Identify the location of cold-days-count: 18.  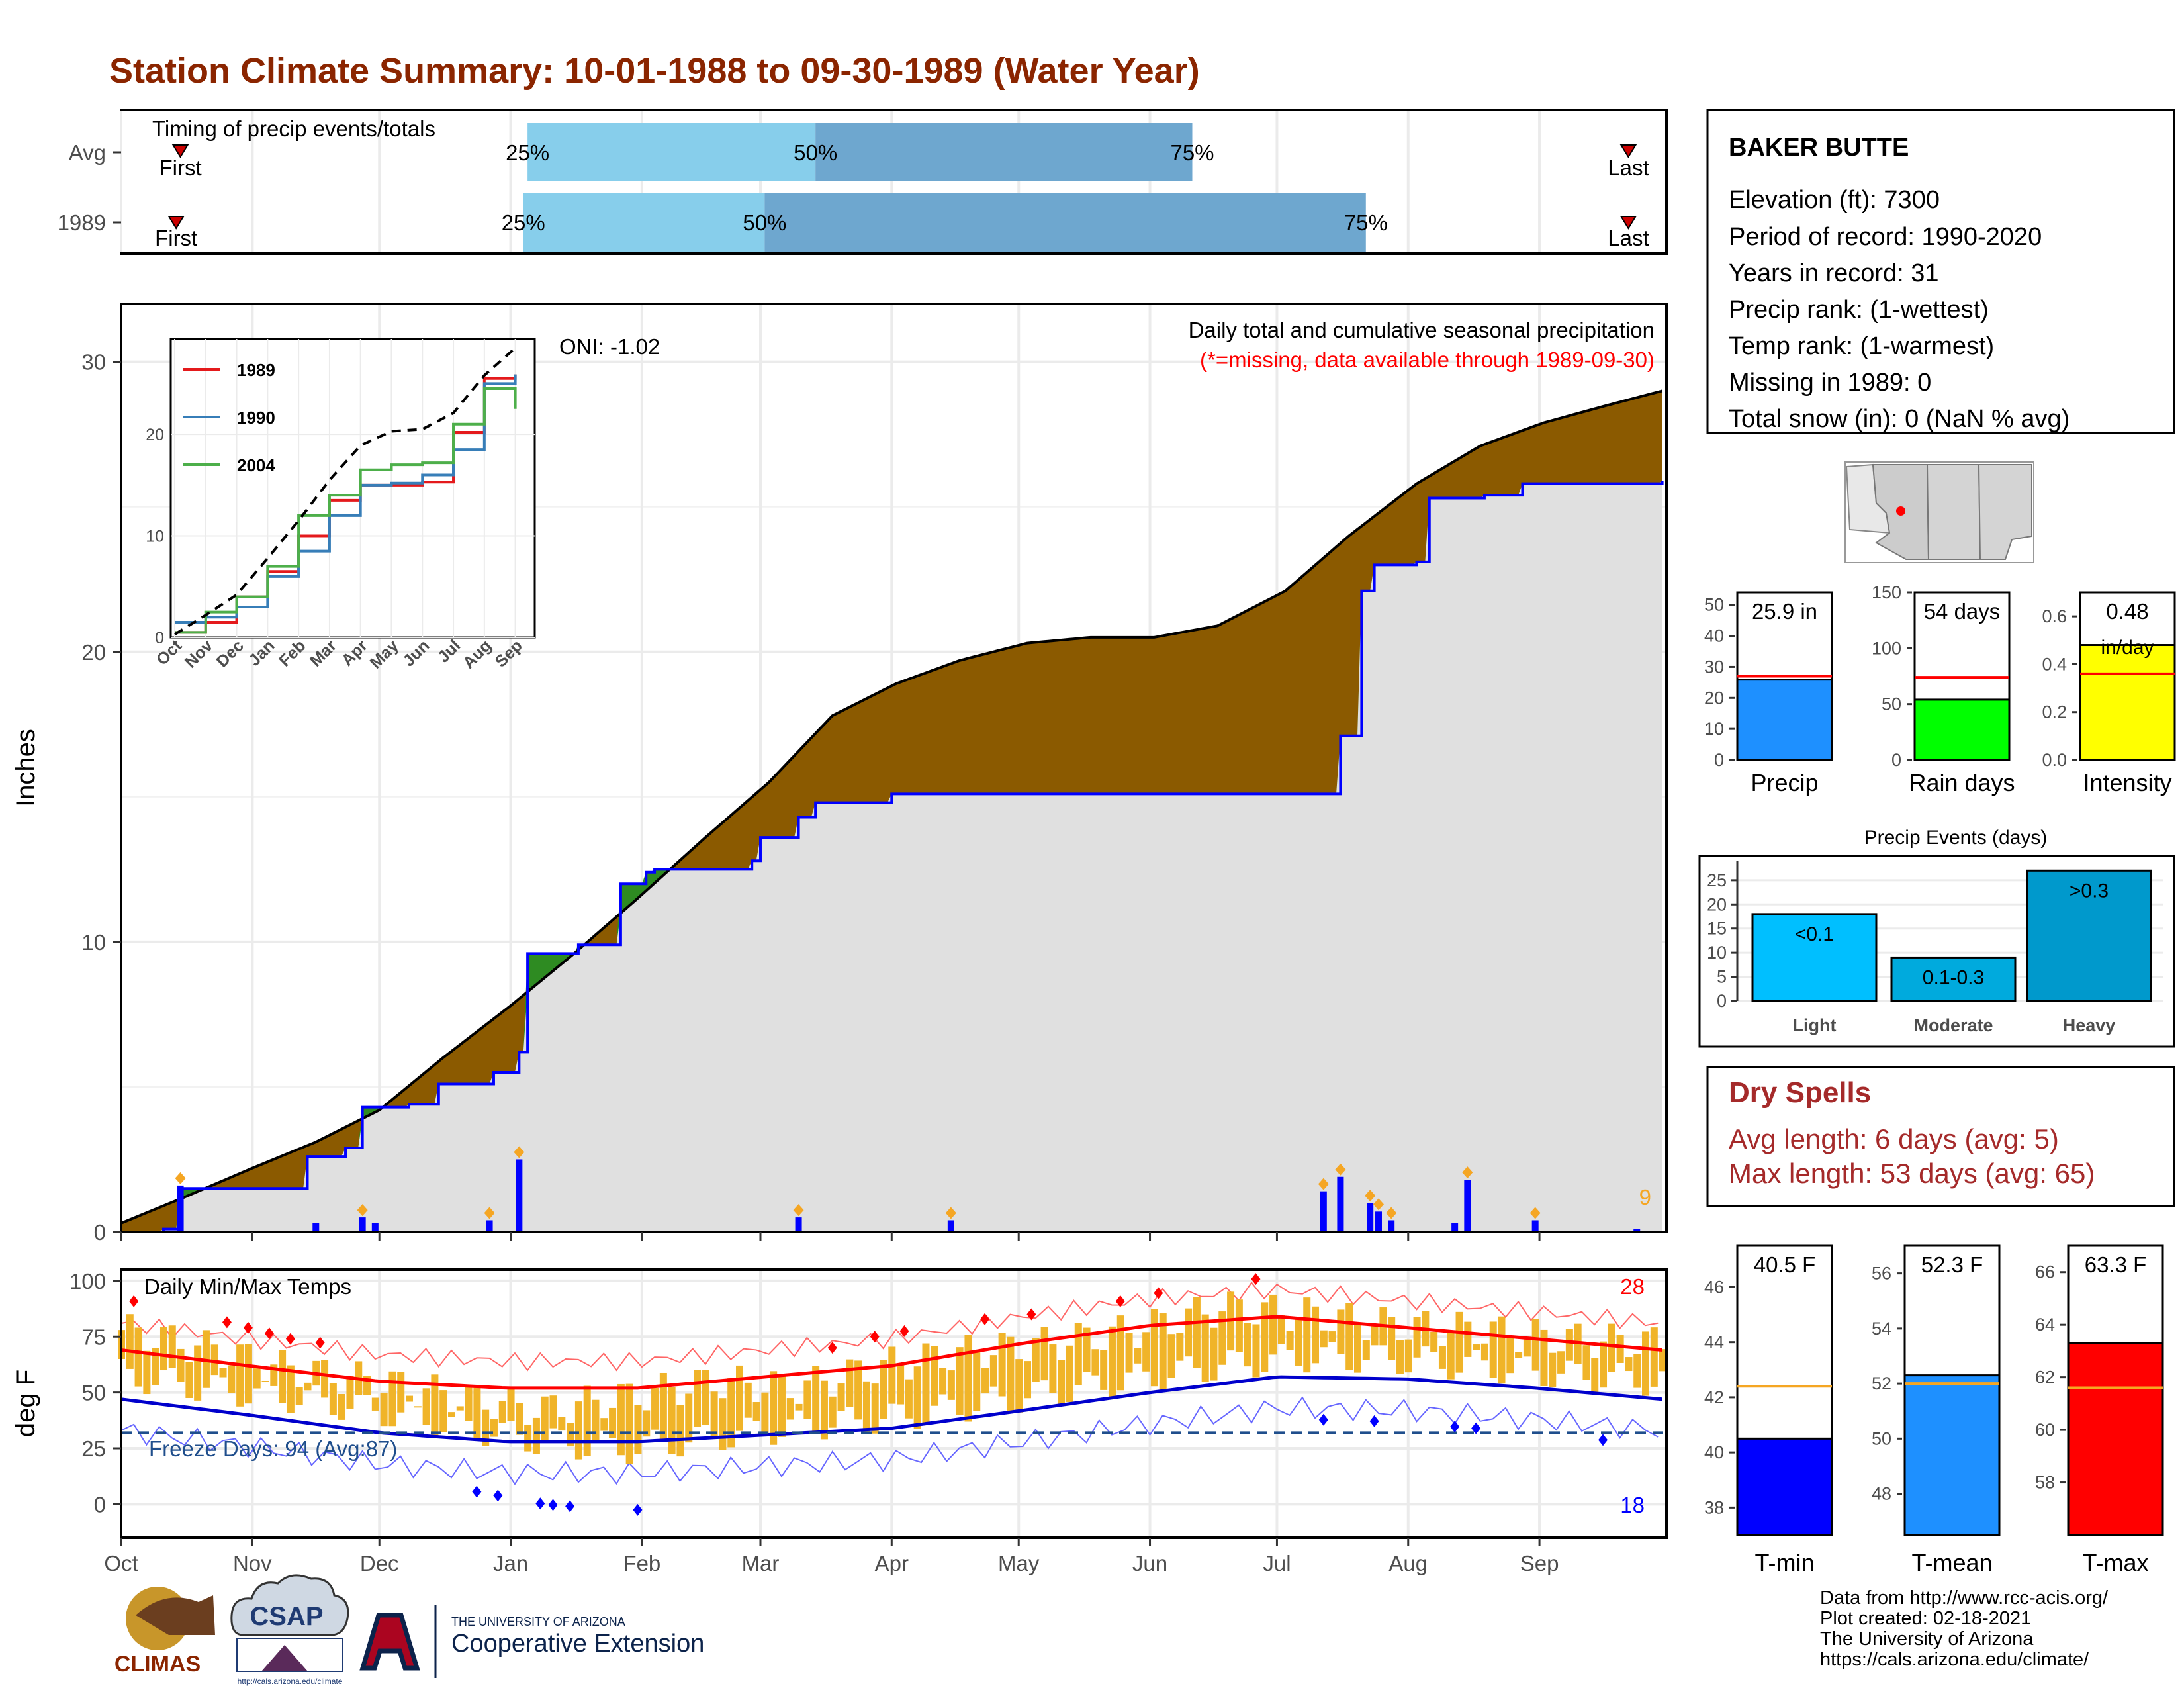
(1632, 1505).